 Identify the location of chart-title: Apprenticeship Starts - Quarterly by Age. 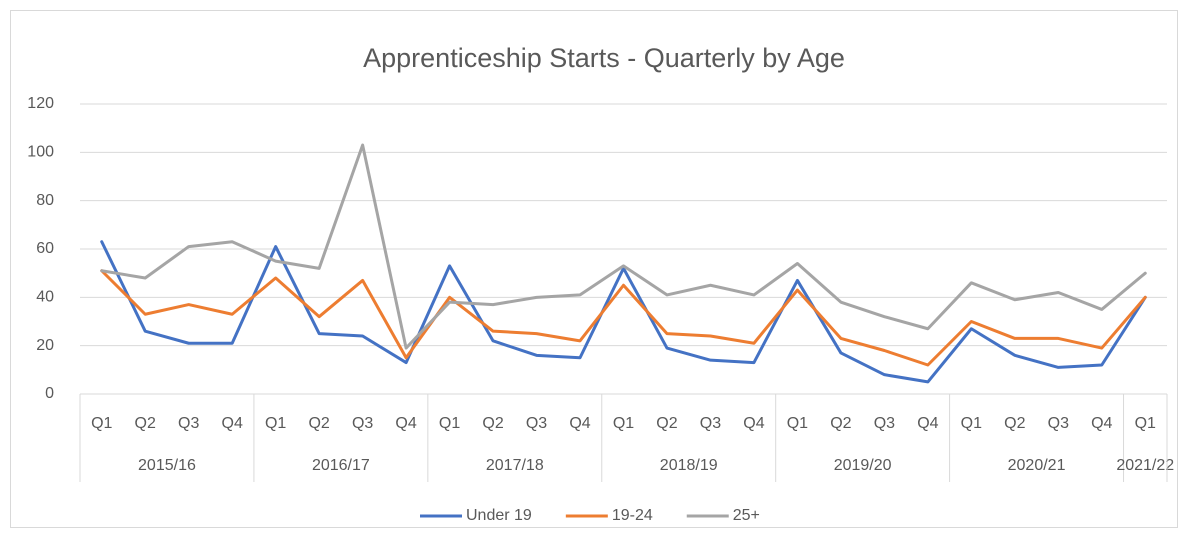
(604, 58).